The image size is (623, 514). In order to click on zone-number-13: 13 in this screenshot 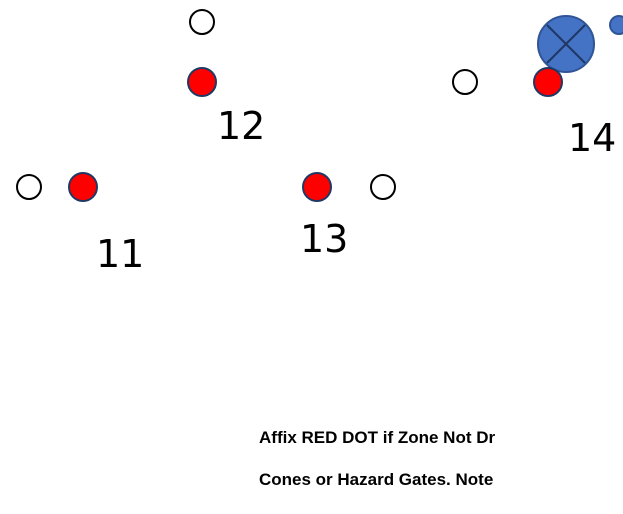, I will do `click(324, 239)`.